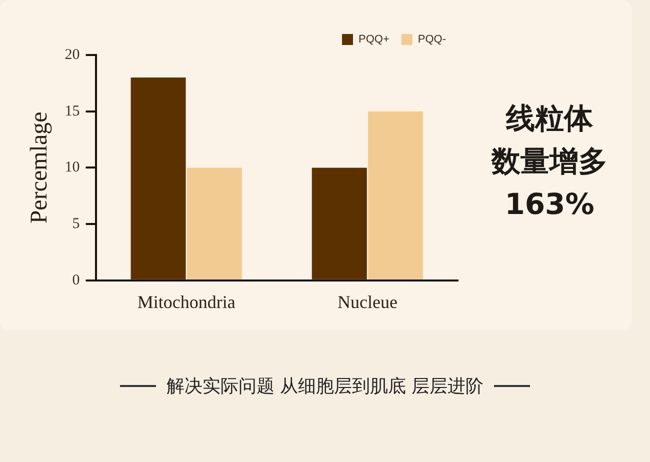 This screenshot has height=462, width=650. What do you see at coordinates (76, 224) in the screenshot?
I see `y-tick-label: 5` at bounding box center [76, 224].